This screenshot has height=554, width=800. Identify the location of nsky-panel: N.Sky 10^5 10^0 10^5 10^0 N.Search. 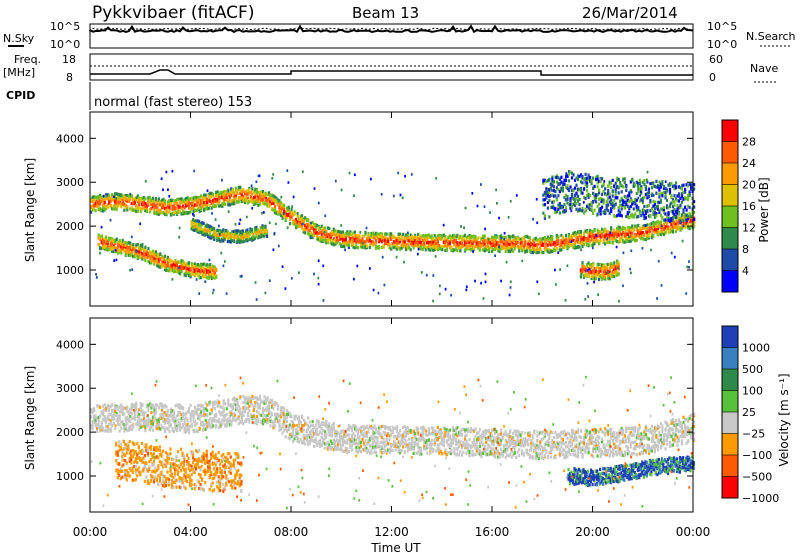
(399, 35).